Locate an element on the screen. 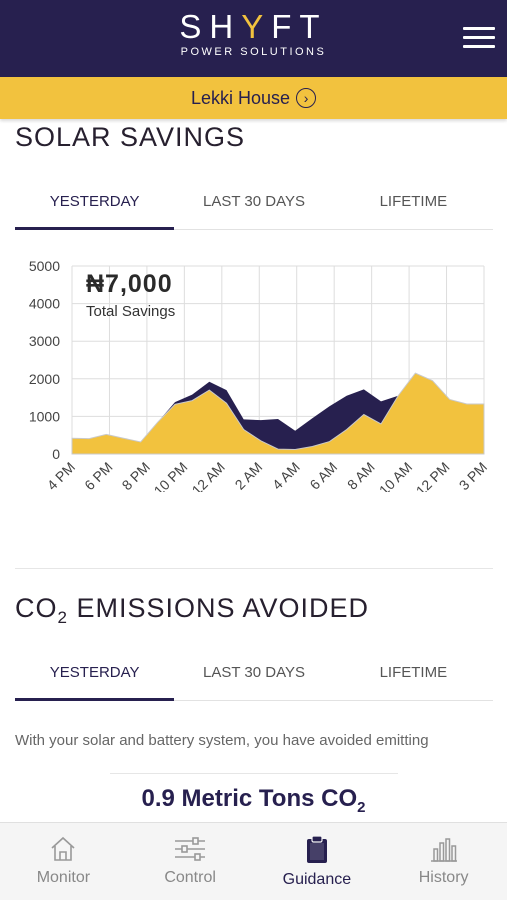 The image size is (507, 900). y-tick-label: 2000 is located at coordinates (44, 379).